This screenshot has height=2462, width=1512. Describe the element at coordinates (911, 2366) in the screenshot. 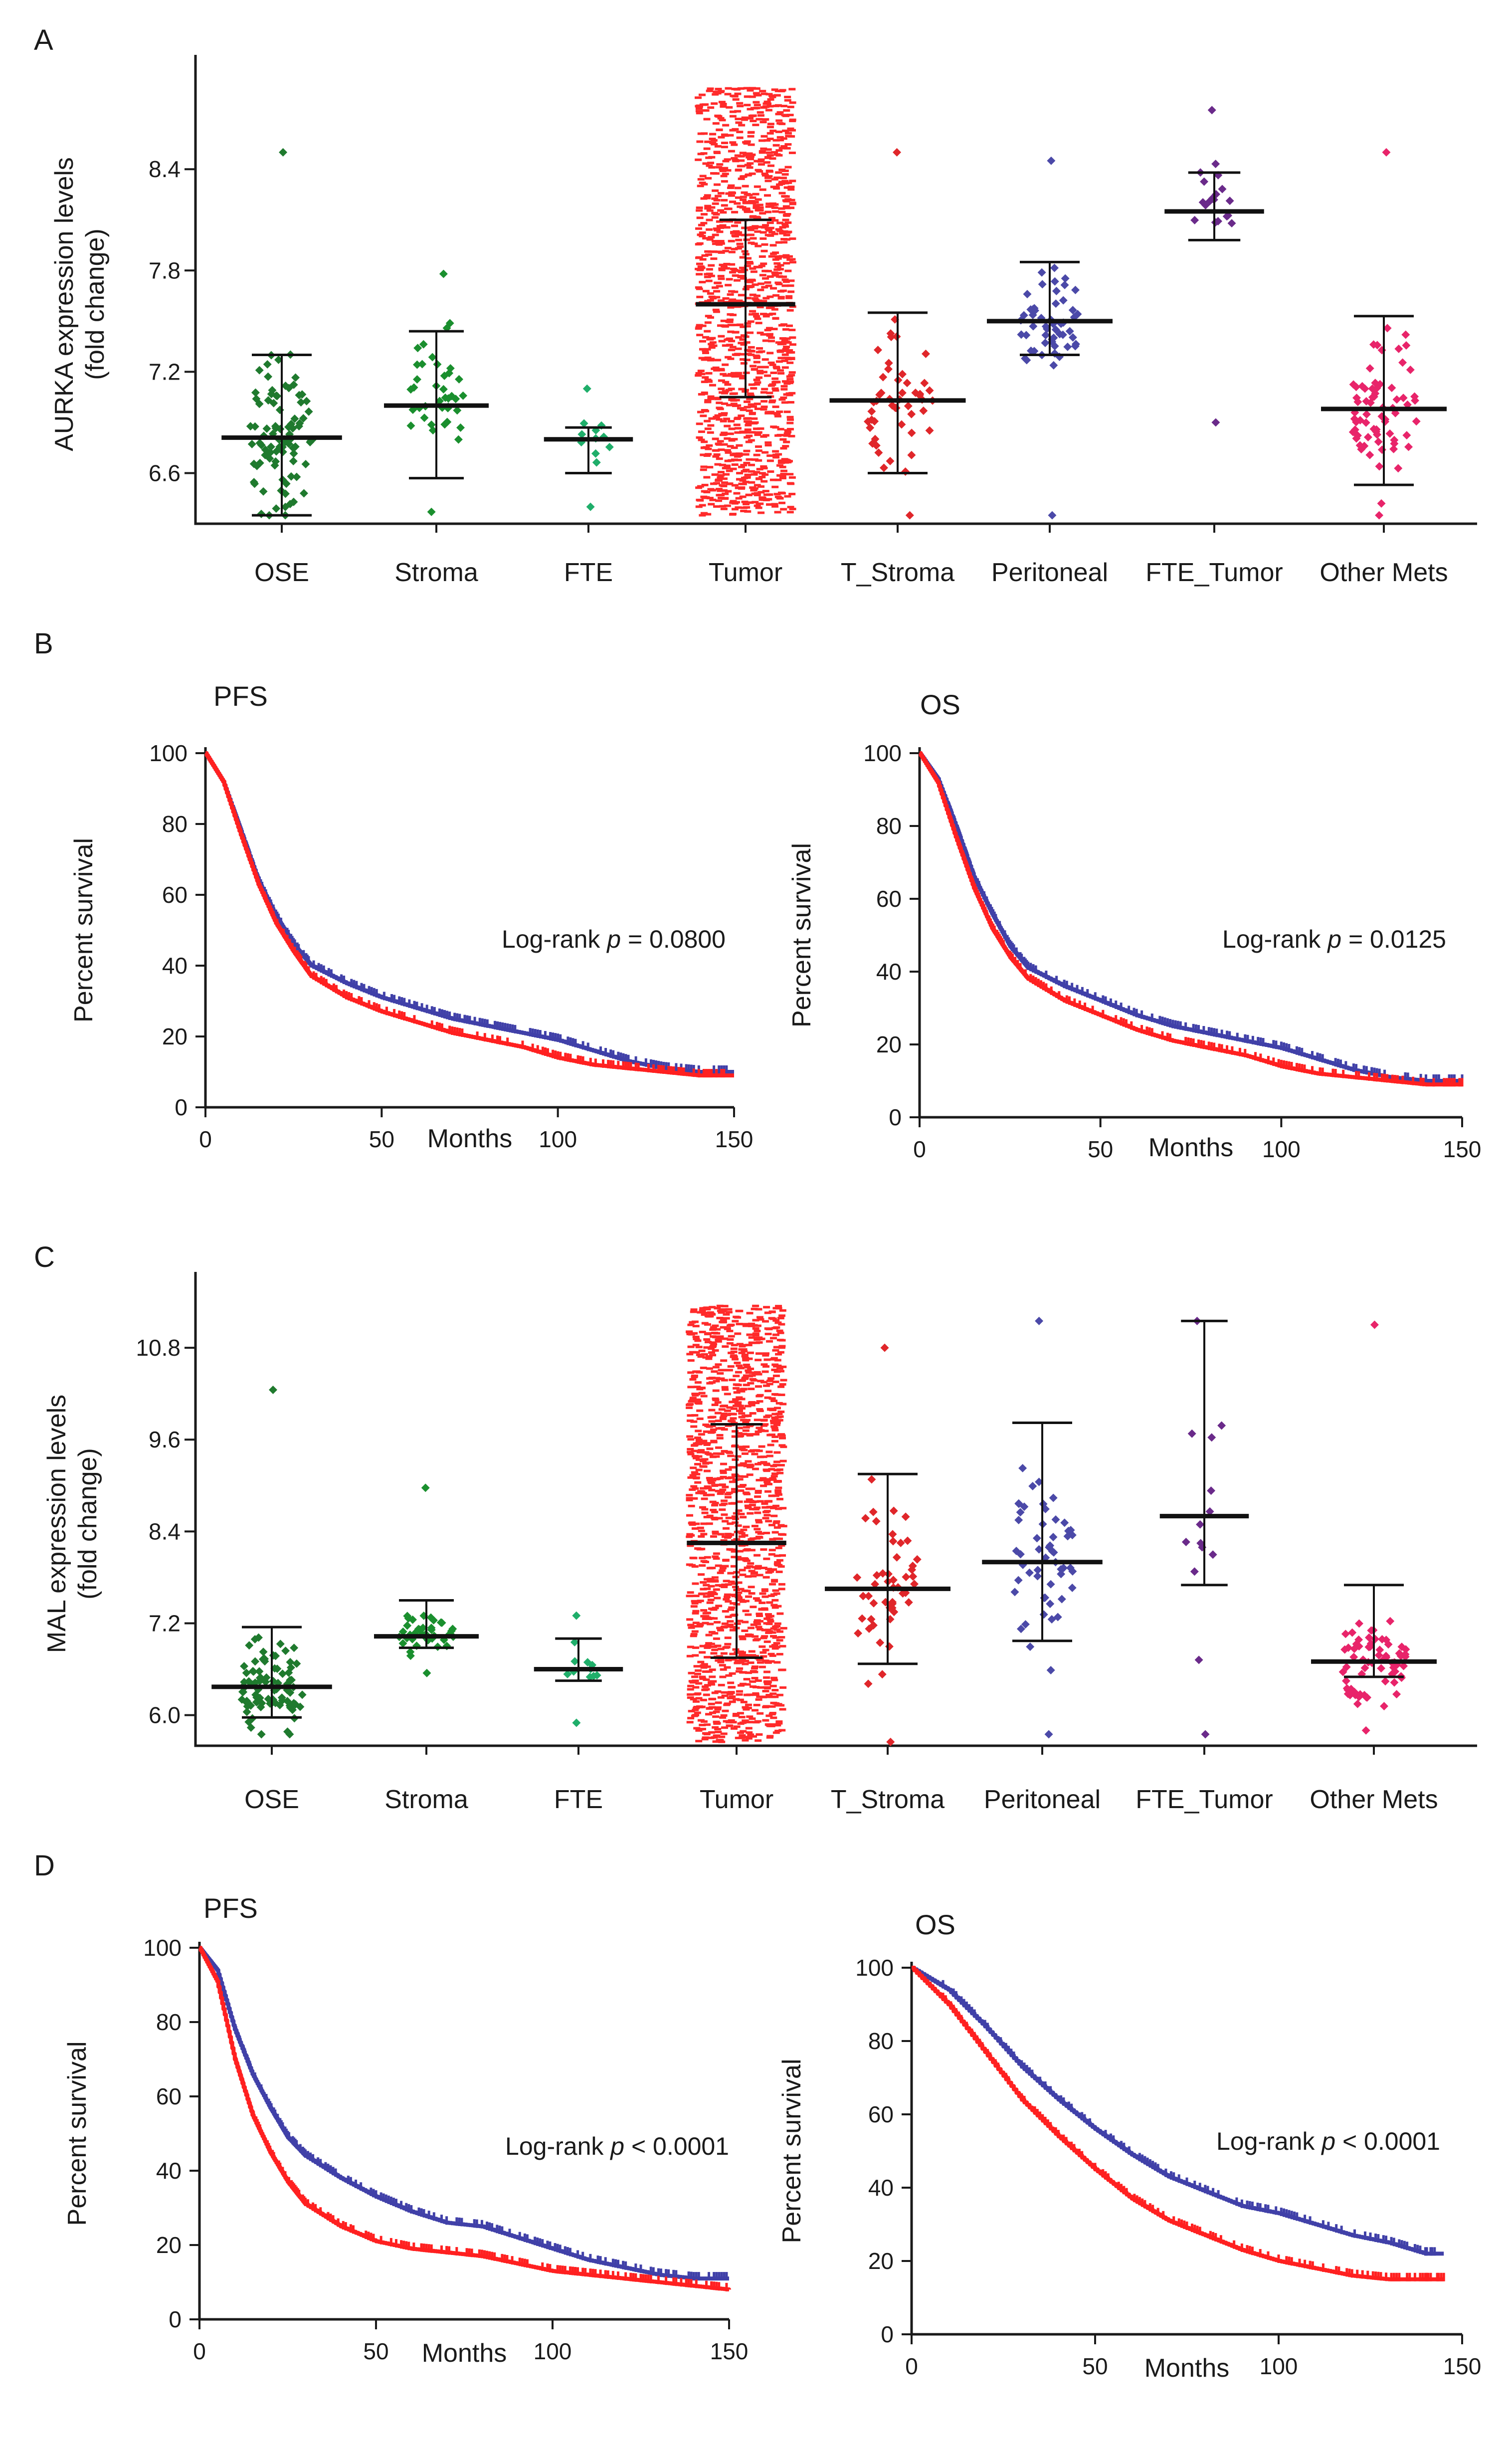

I see `x-tick-label: 0` at that location.